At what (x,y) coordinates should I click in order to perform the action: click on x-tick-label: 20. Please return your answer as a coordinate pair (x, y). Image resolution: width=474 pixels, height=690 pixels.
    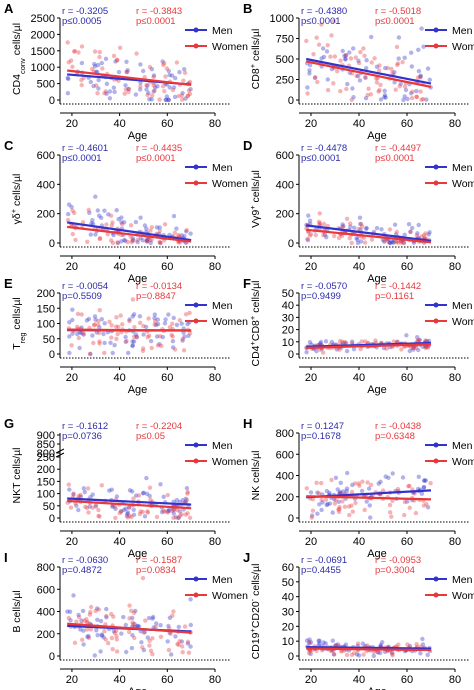
    Looking at the image, I should click on (72, 378).